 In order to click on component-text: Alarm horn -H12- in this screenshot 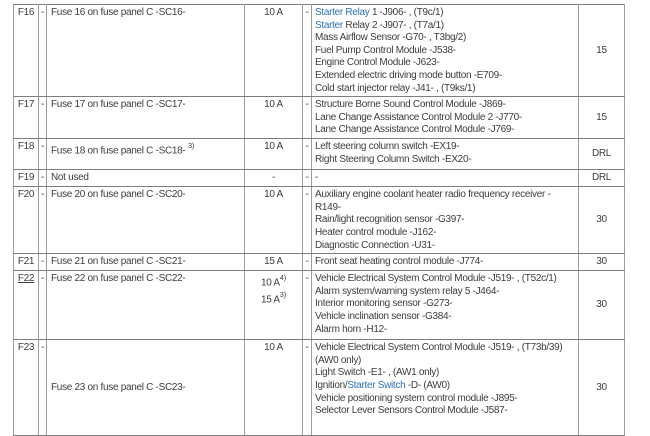, I will do `click(351, 329)`.